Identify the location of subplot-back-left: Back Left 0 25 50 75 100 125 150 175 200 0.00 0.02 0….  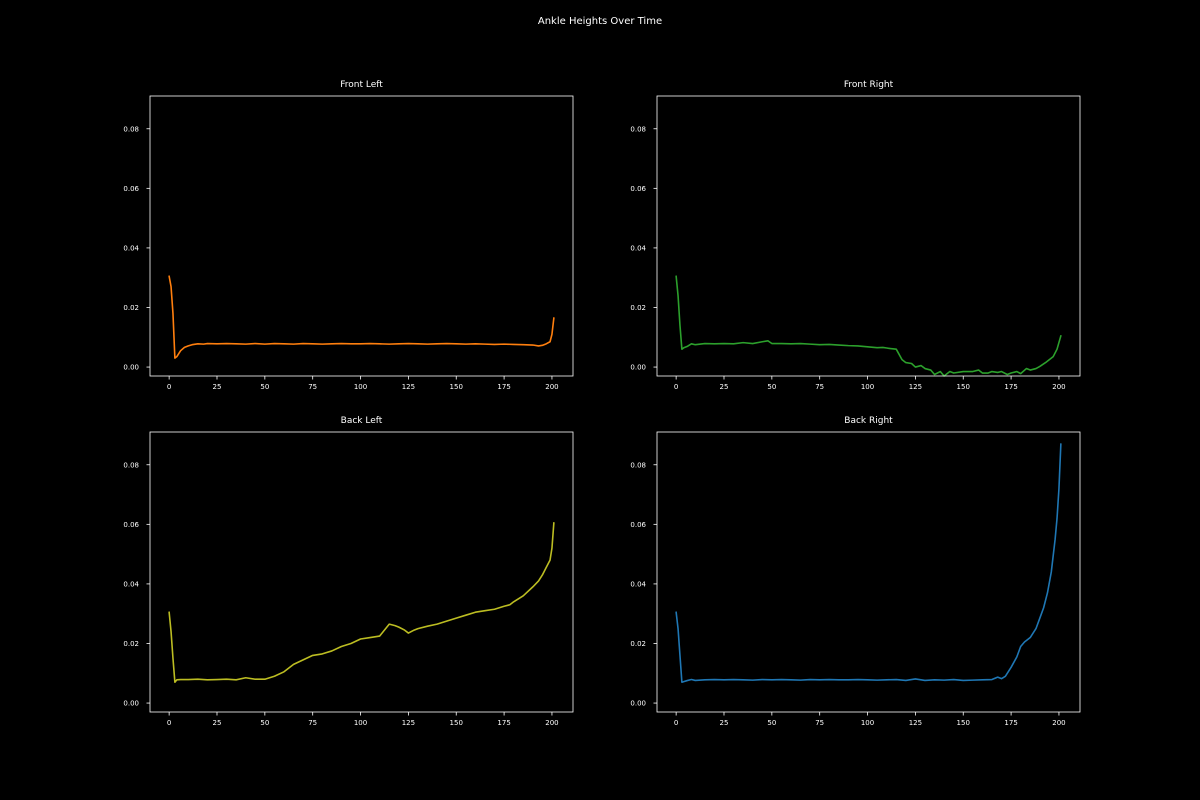
(348, 571).